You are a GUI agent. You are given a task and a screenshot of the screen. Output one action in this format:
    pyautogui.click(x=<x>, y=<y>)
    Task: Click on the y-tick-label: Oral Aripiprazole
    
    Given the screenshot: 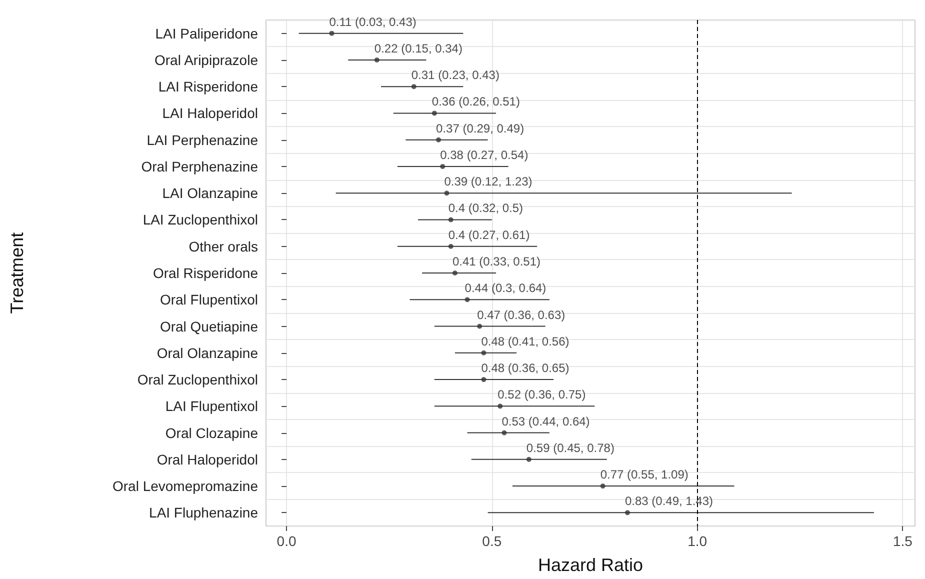 What is the action you would take?
    pyautogui.click(x=206, y=60)
    